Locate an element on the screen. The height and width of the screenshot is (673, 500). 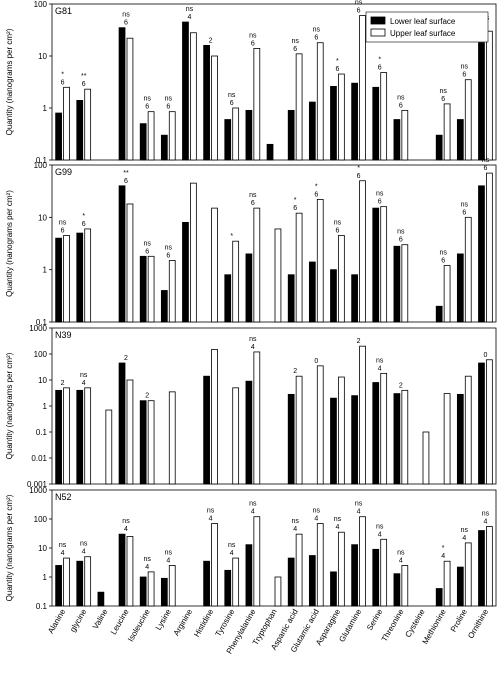
x-tick-label: glycine is located at coordinates (78, 620).